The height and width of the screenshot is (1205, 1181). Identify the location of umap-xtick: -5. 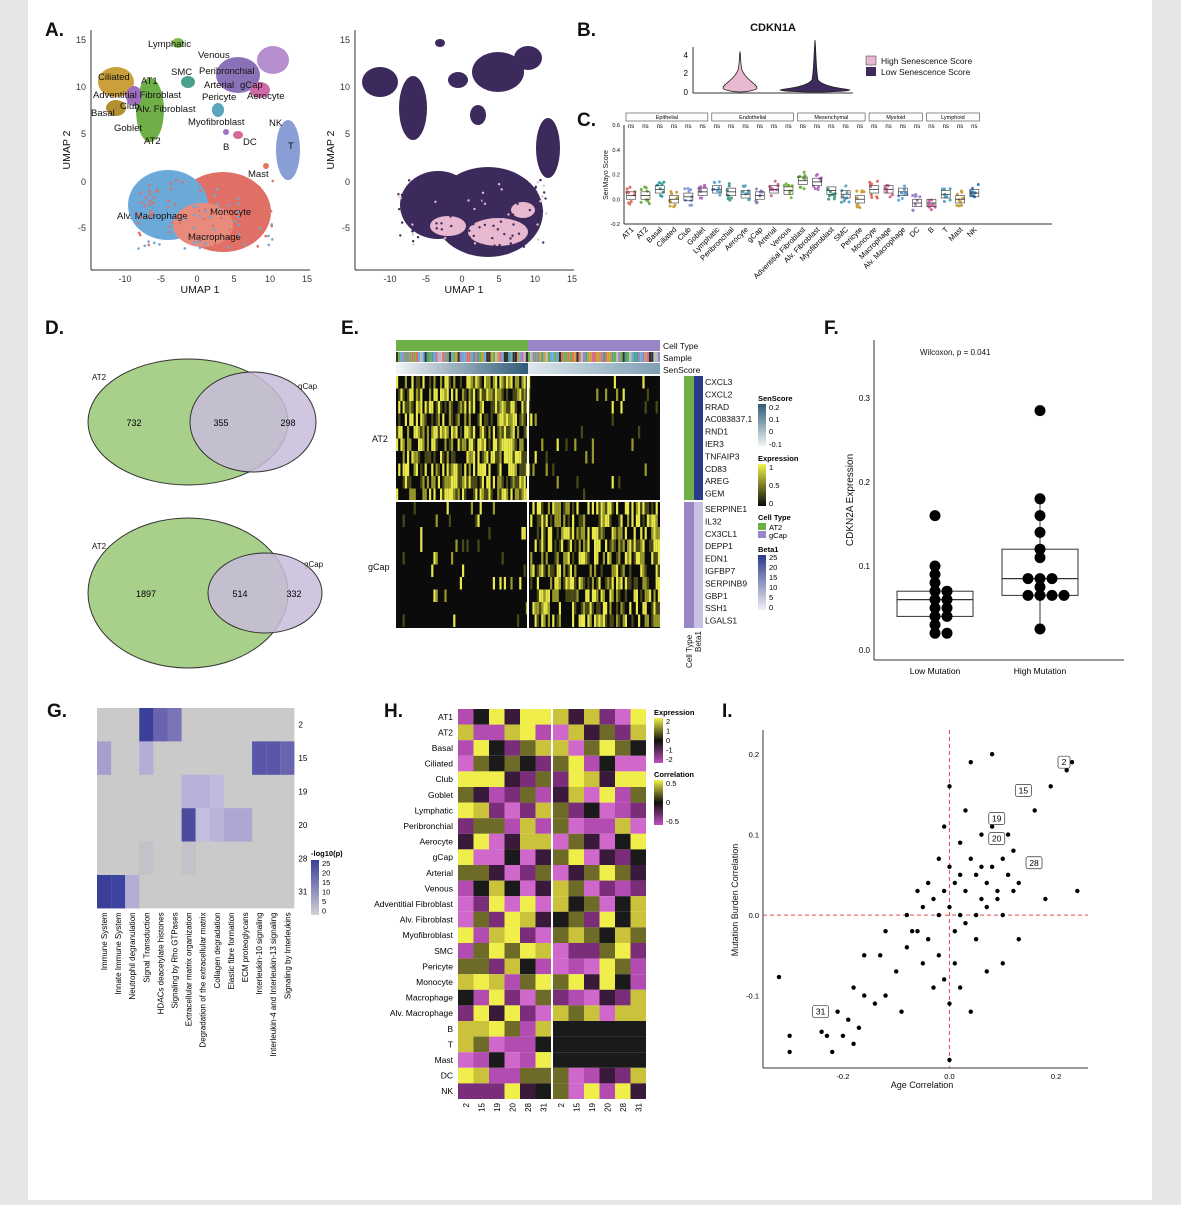
(161, 279).